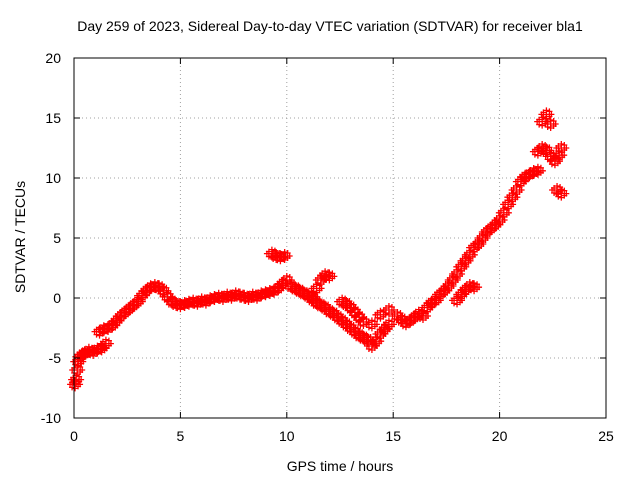 This screenshot has height=480, width=640. Describe the element at coordinates (55, 358) in the screenshot. I see `y-tick-label: -5` at that location.